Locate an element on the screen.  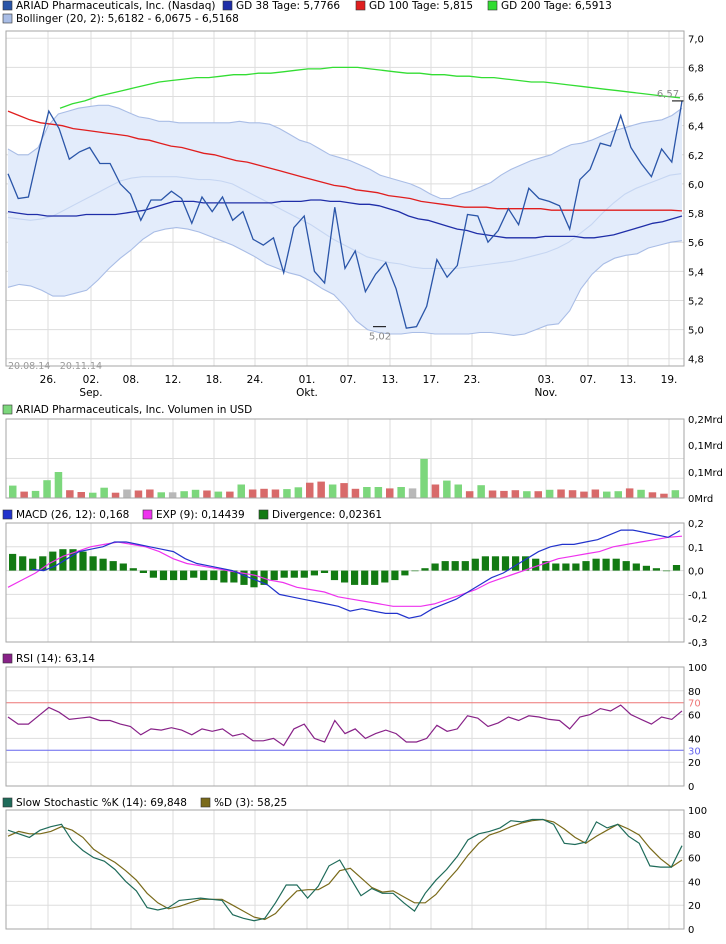
macd-panel-frame is located at coordinates (345, 582).